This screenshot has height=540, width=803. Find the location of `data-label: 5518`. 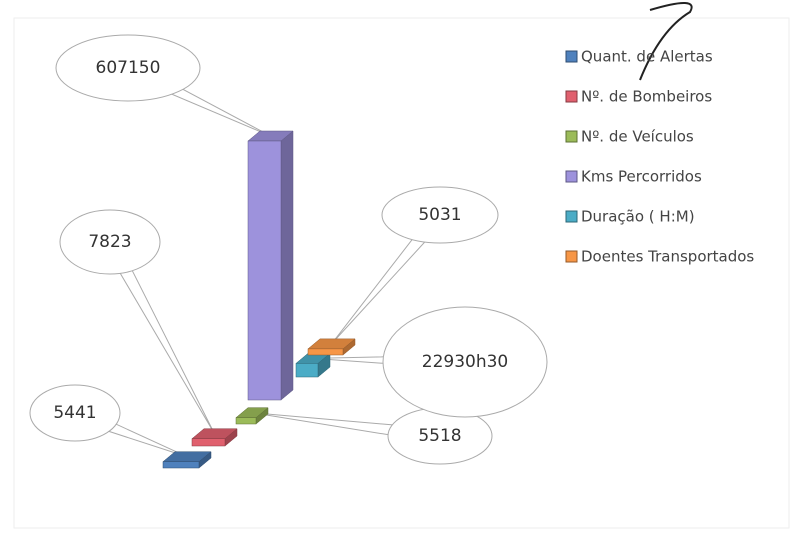

data-label: 5518 is located at coordinates (439, 436).